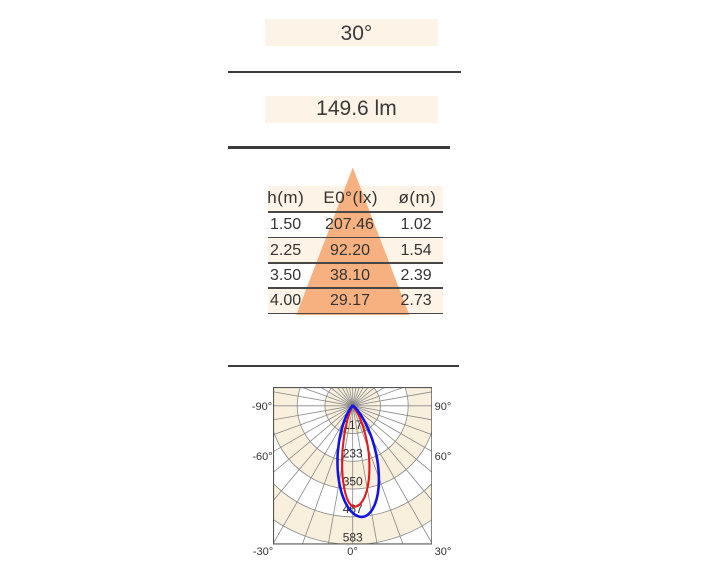  Describe the element at coordinates (353, 481) in the screenshot. I see `svg-text: 350` at that location.